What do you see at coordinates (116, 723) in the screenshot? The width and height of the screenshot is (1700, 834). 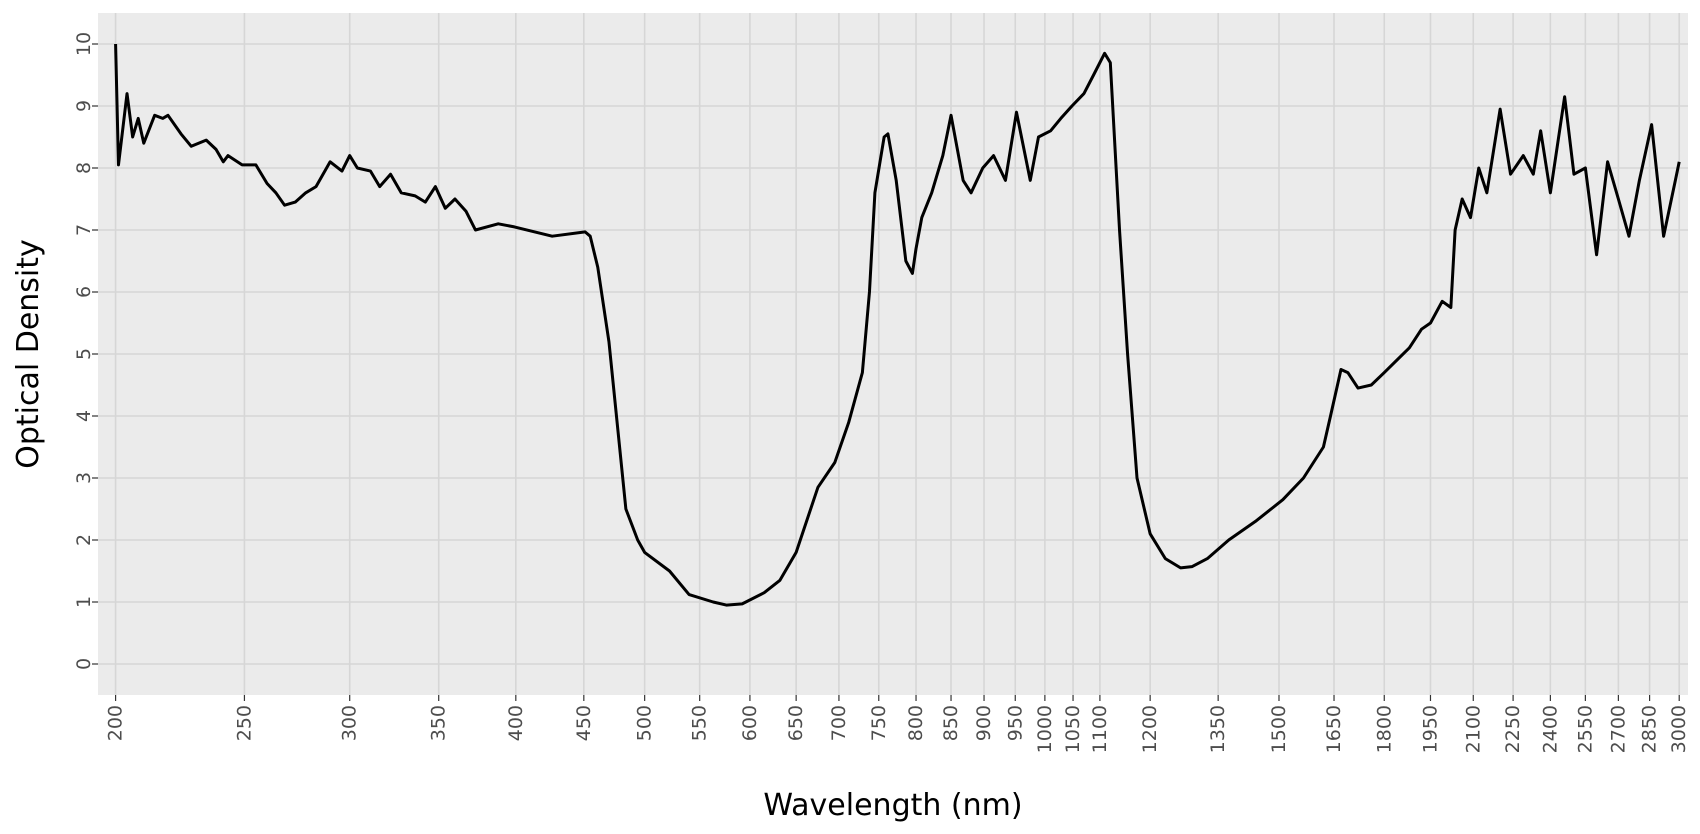 I see `x-tick-label: 200` at bounding box center [116, 723].